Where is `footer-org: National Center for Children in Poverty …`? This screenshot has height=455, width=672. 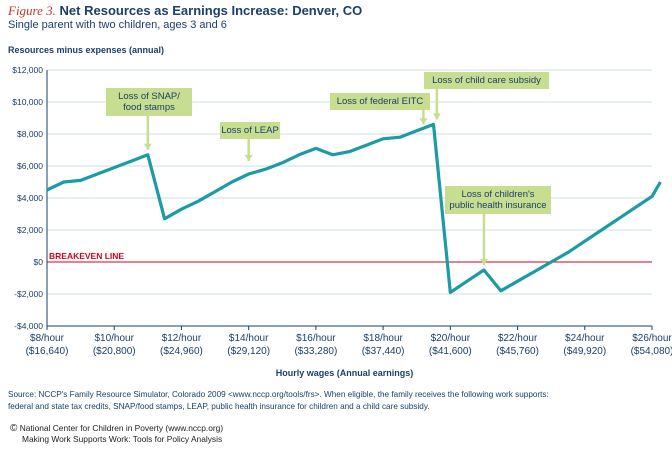 footer-org: National Center for Children in Poverty … is located at coordinates (121, 428).